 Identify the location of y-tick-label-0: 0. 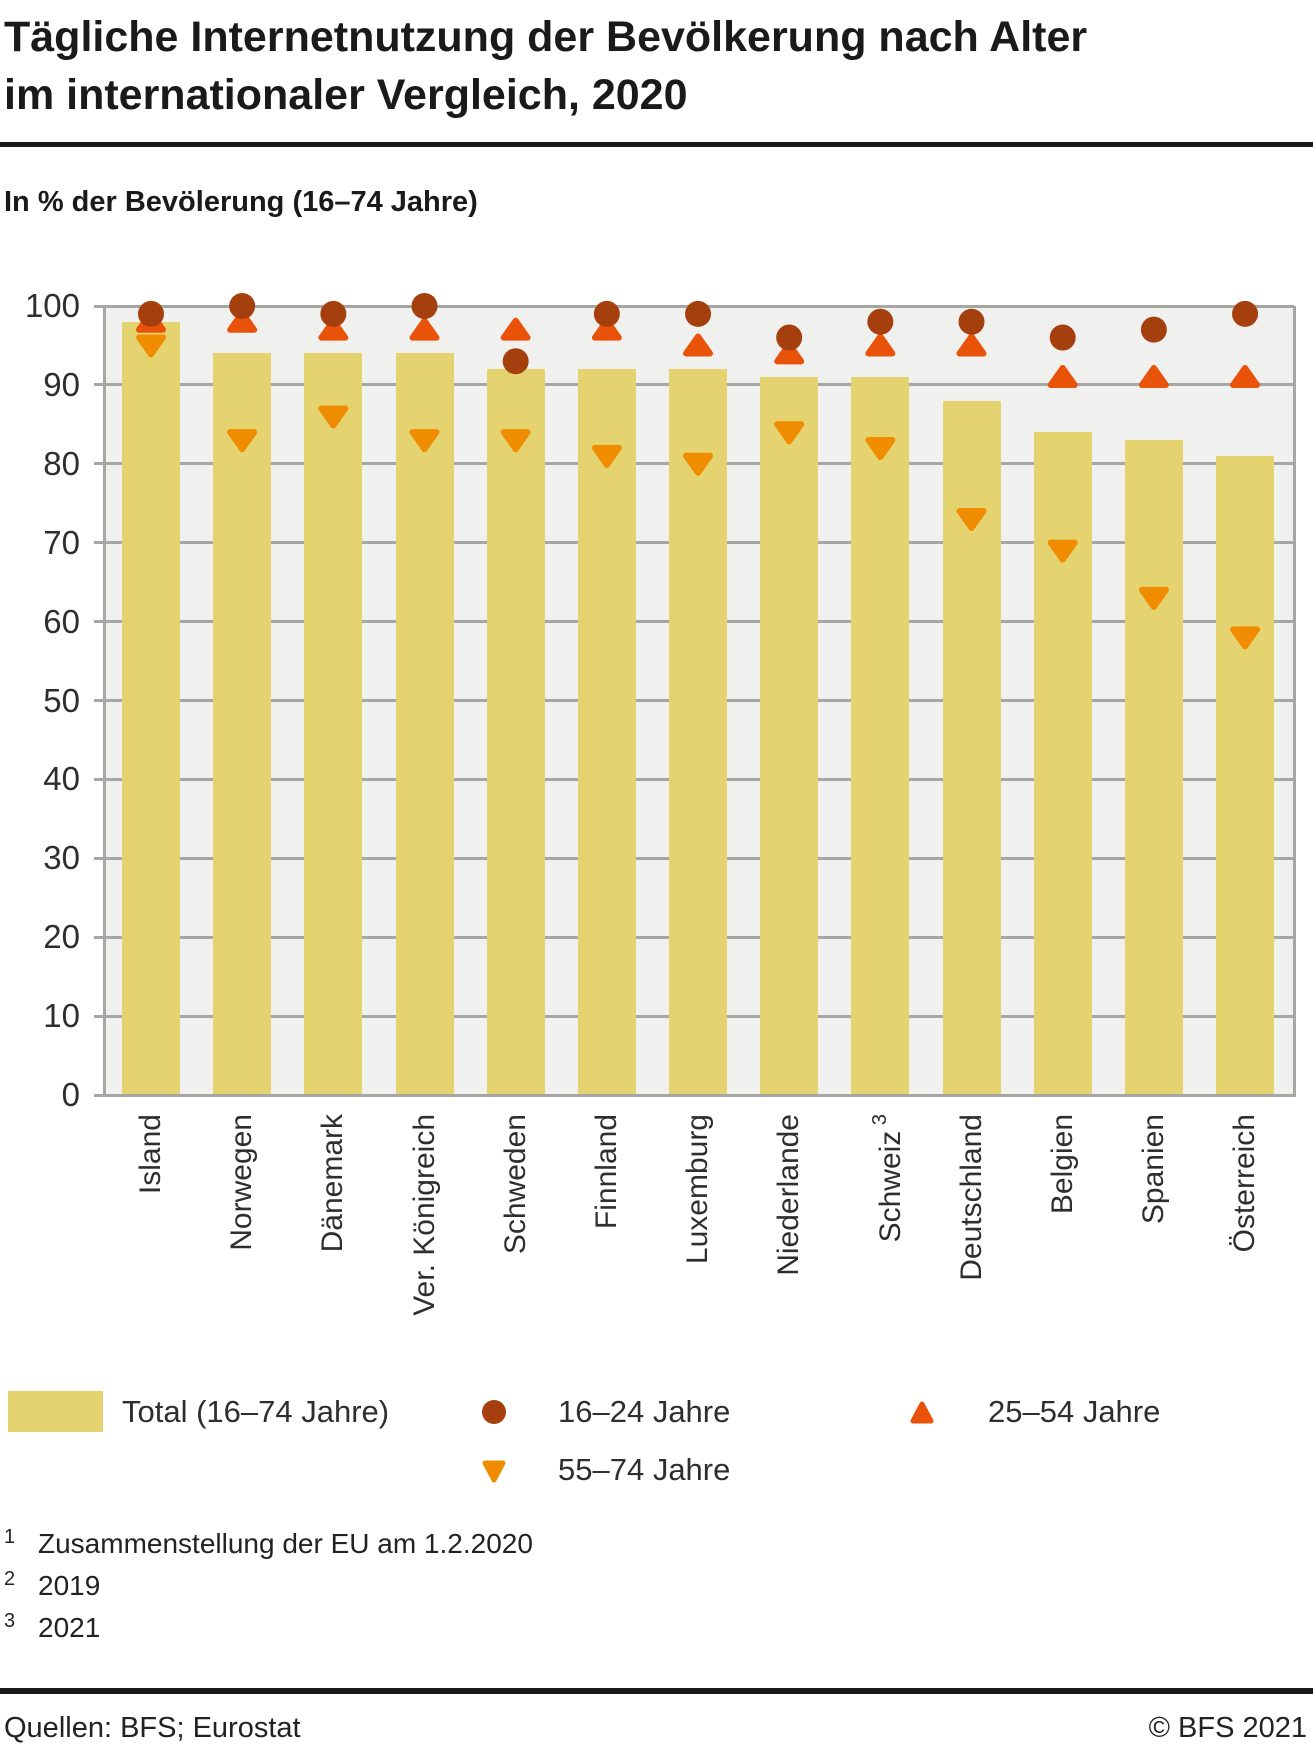
(70, 1094).